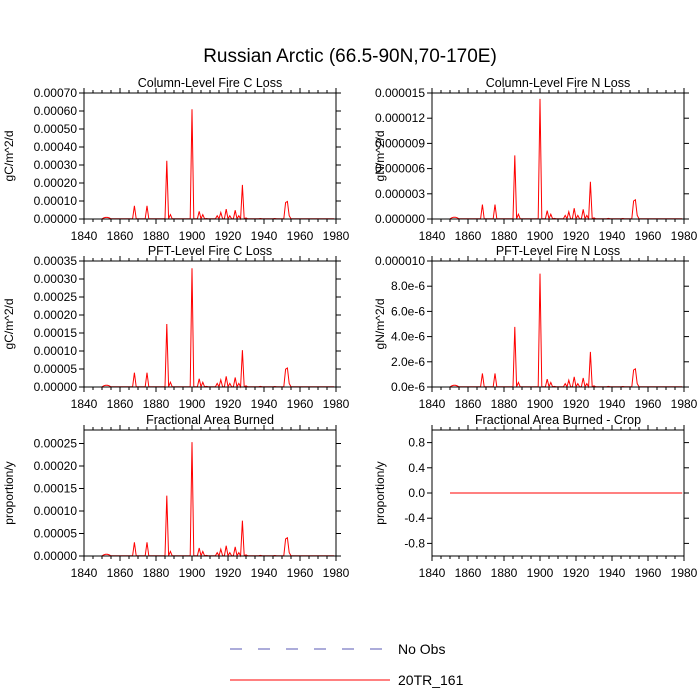 The image size is (700, 700). Describe the element at coordinates (347, 664) in the screenshot. I see `legend: No Obs 20TR_161` at that location.